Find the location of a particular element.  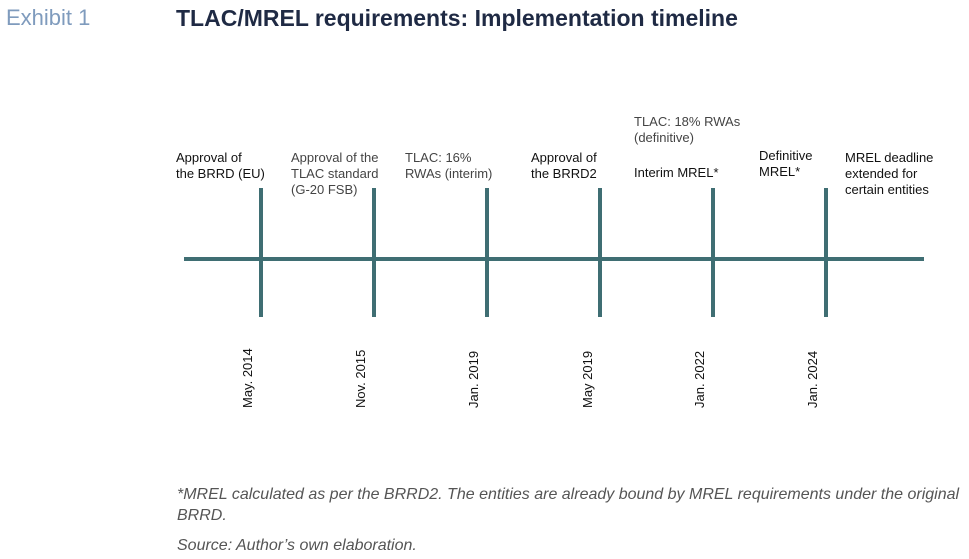

milestone-date-4: May 2019 is located at coordinates (587, 379).